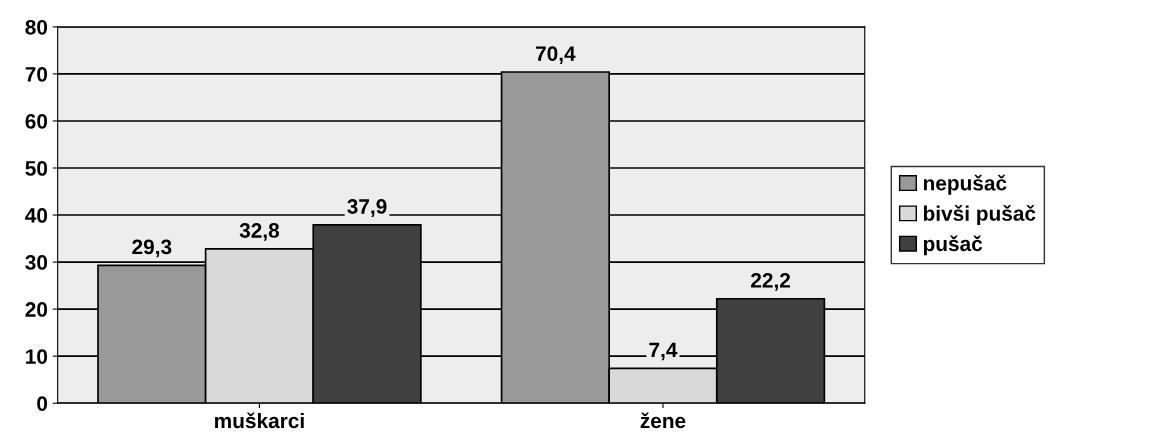 The width and height of the screenshot is (1153, 448). I want to click on y-tick-label: 80, so click(36, 27).